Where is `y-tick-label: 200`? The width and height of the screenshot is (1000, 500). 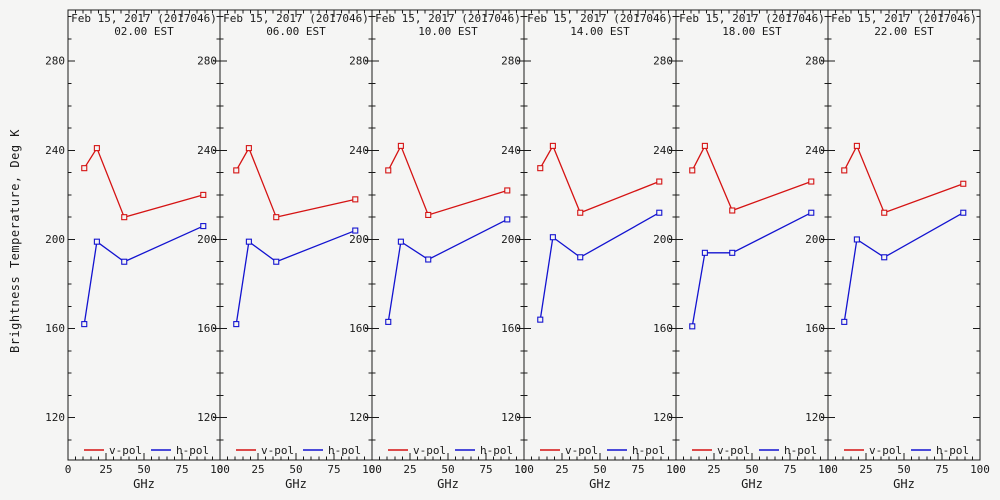
y-tick-label: 200 is located at coordinates (207, 239).